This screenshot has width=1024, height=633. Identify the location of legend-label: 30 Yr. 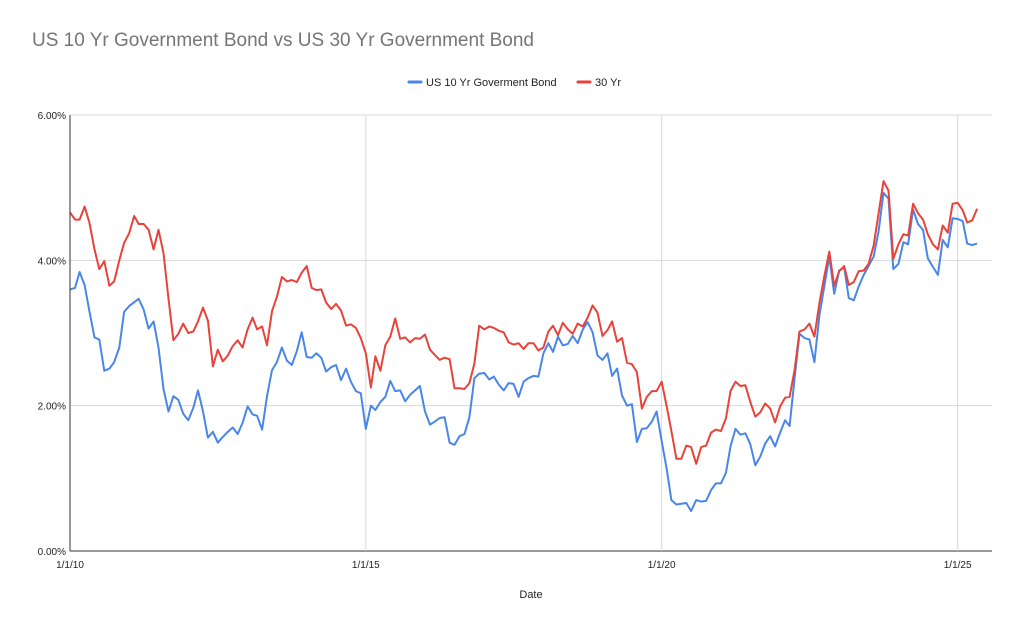
(608, 83).